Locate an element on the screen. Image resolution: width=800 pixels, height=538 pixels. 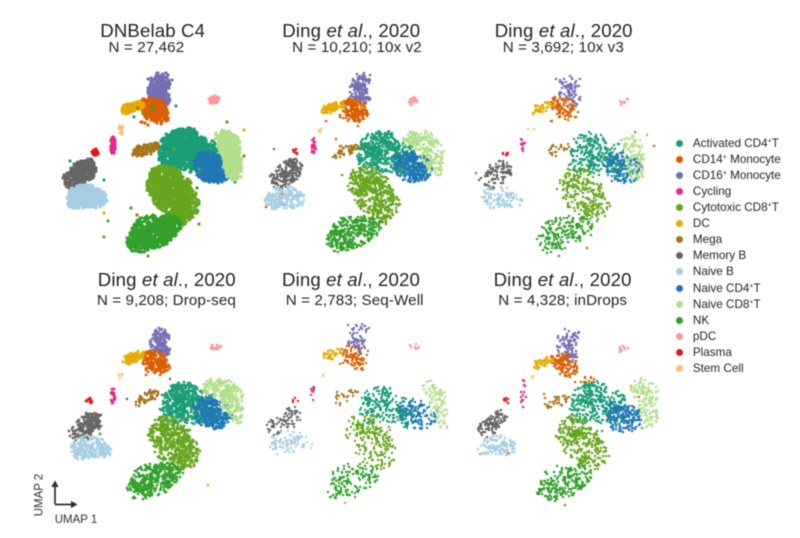
svg-text: UMAP 2 is located at coordinates (40, 495).